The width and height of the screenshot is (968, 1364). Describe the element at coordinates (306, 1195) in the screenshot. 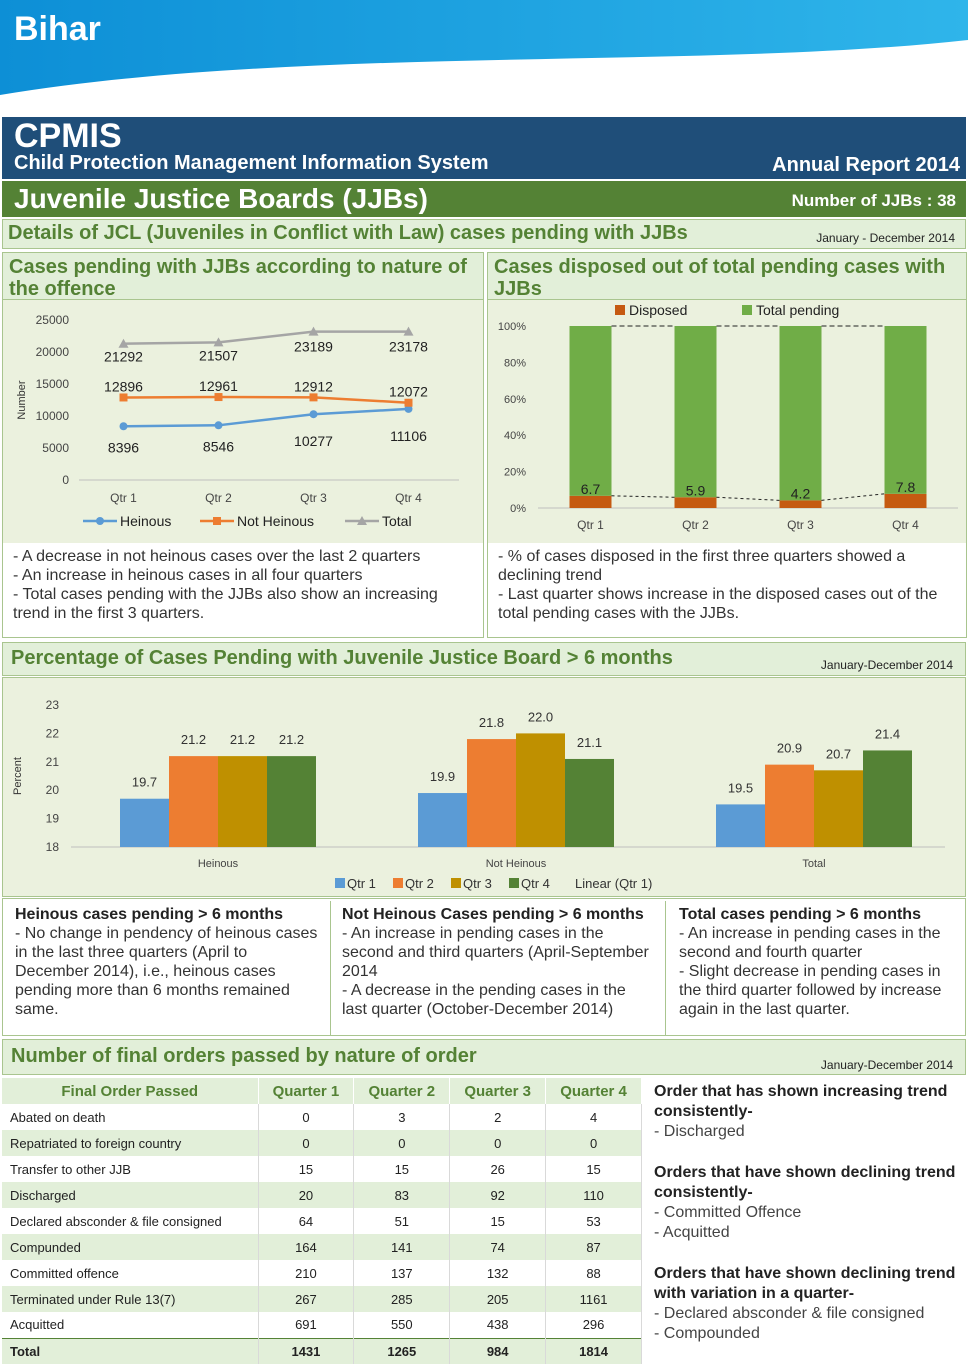

I see `quarter-value-cell: 20` at that location.